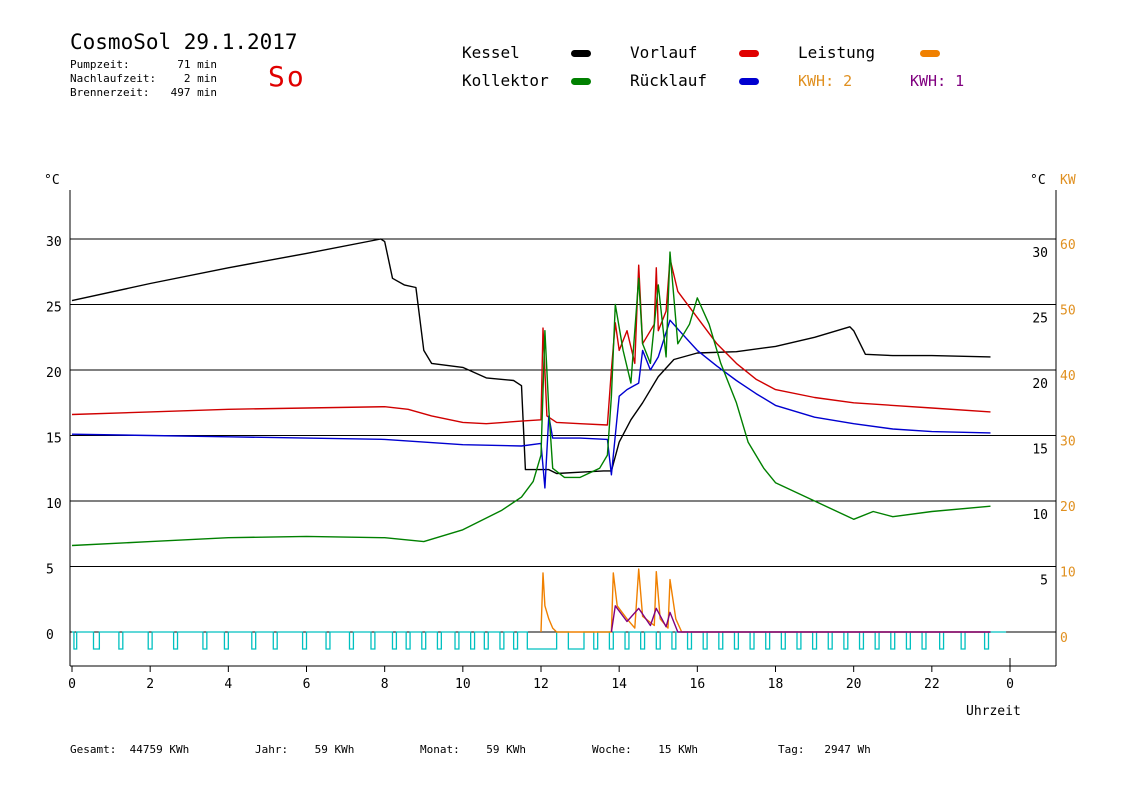 The width and height of the screenshot is (1148, 812). Describe the element at coordinates (669, 80) in the screenshot. I see `legend-label-ruecklauf: Rücklauf` at that location.